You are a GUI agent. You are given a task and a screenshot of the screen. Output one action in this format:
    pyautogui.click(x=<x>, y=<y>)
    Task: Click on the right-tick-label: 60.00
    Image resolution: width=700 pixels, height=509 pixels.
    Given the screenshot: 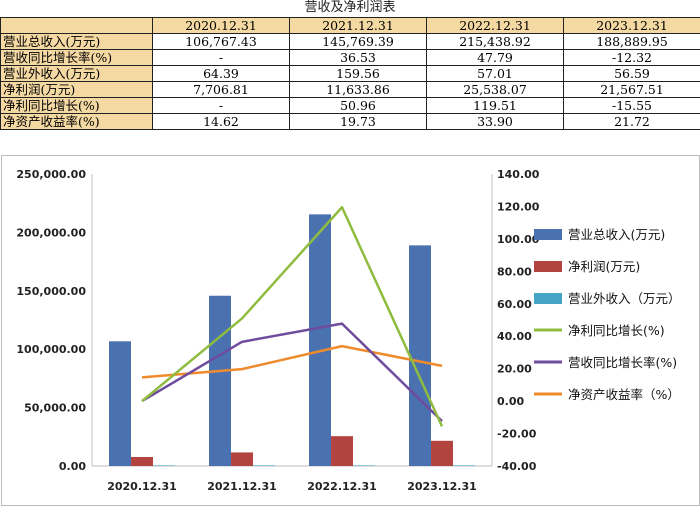 What is the action you would take?
    pyautogui.click(x=514, y=304)
    